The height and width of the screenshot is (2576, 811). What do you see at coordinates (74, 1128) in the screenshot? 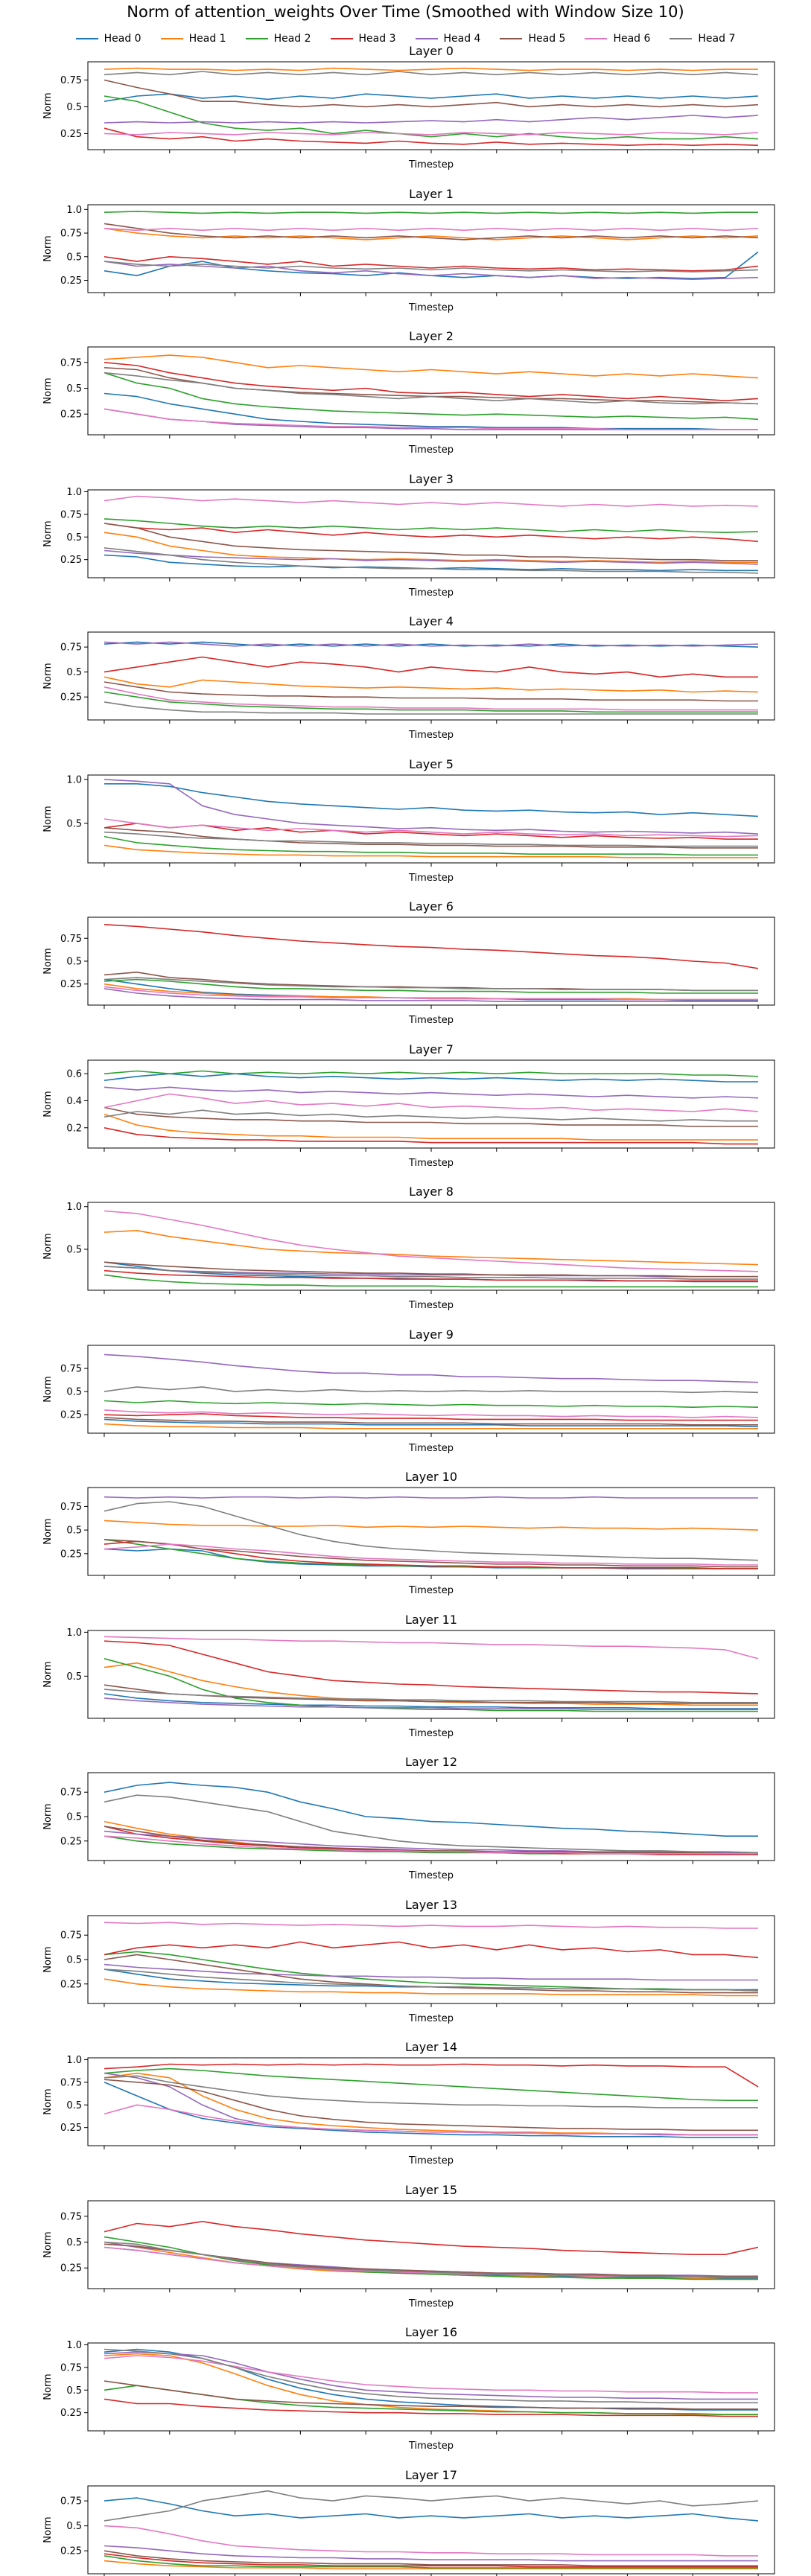
I see `y-tick-label: 0.2` at bounding box center [74, 1128].